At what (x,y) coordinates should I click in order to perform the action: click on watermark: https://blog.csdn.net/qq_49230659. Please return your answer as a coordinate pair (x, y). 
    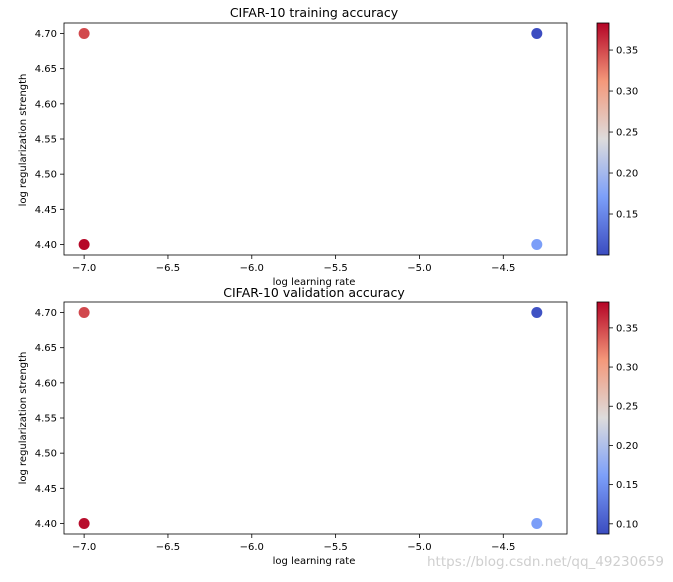
    Looking at the image, I should click on (545, 562).